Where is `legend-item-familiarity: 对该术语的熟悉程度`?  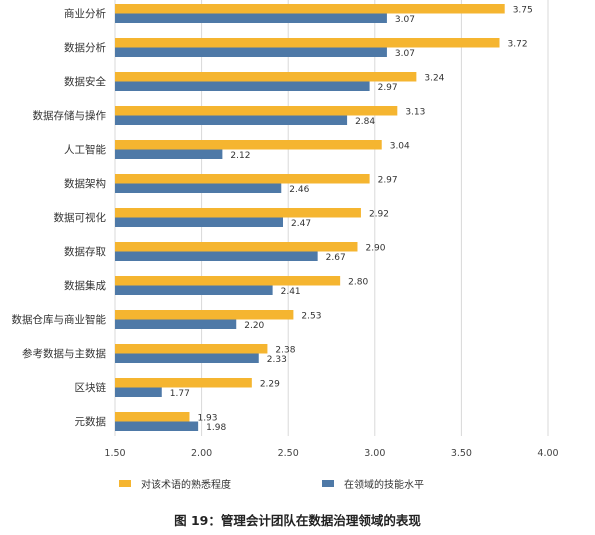
legend-item-familiarity: 对该术语的熟悉程度 is located at coordinates (175, 483).